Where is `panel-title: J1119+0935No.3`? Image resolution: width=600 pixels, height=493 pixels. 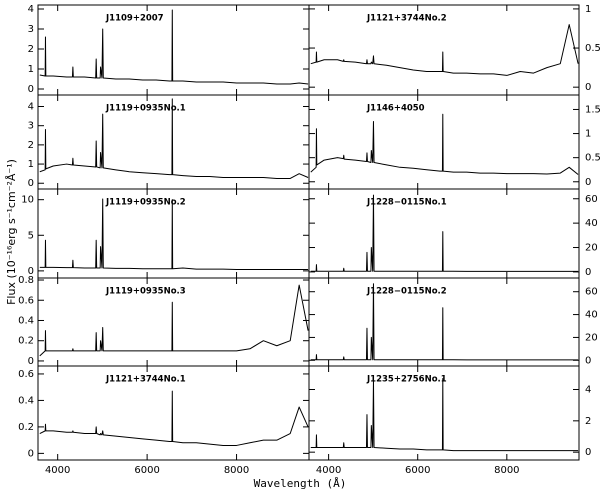
panel-title: J1119+0935No.3 is located at coordinates (145, 292).